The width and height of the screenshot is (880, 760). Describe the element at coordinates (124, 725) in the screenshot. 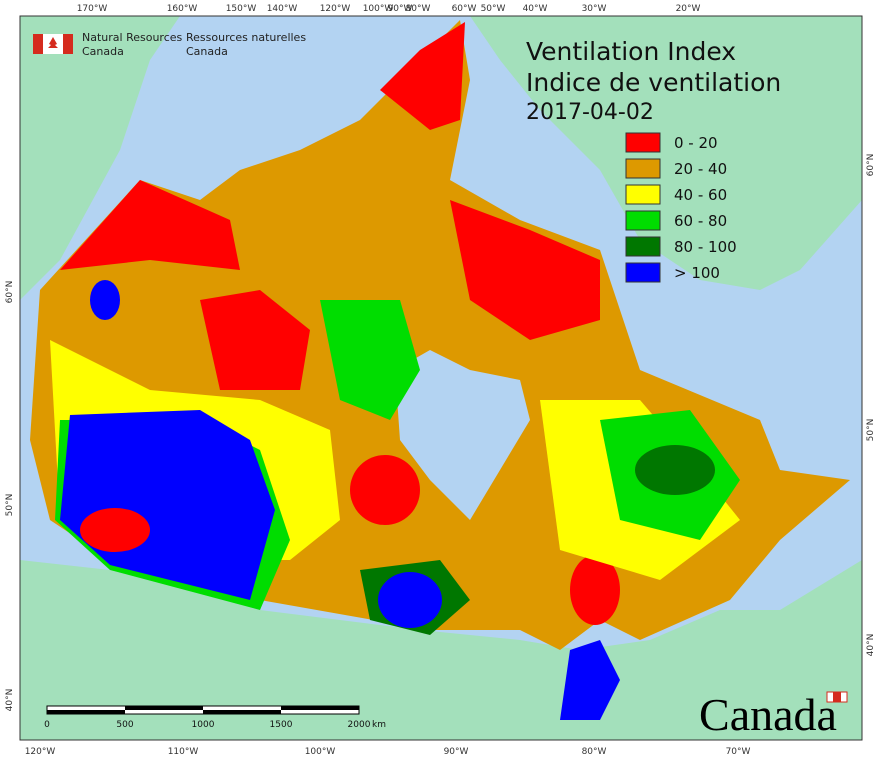

I see `scale-label: 500` at that location.